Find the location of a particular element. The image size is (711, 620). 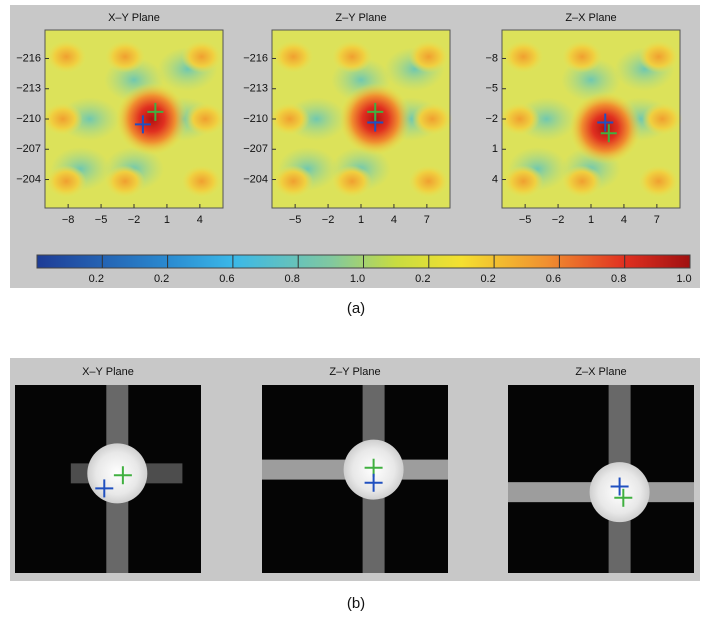

x-tick-label: −8 is located at coordinates (68, 220).